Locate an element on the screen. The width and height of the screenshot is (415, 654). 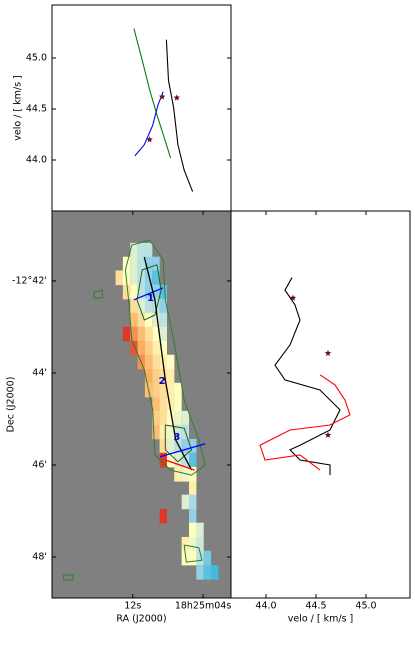
panel-frame is located at coordinates (141, 108).